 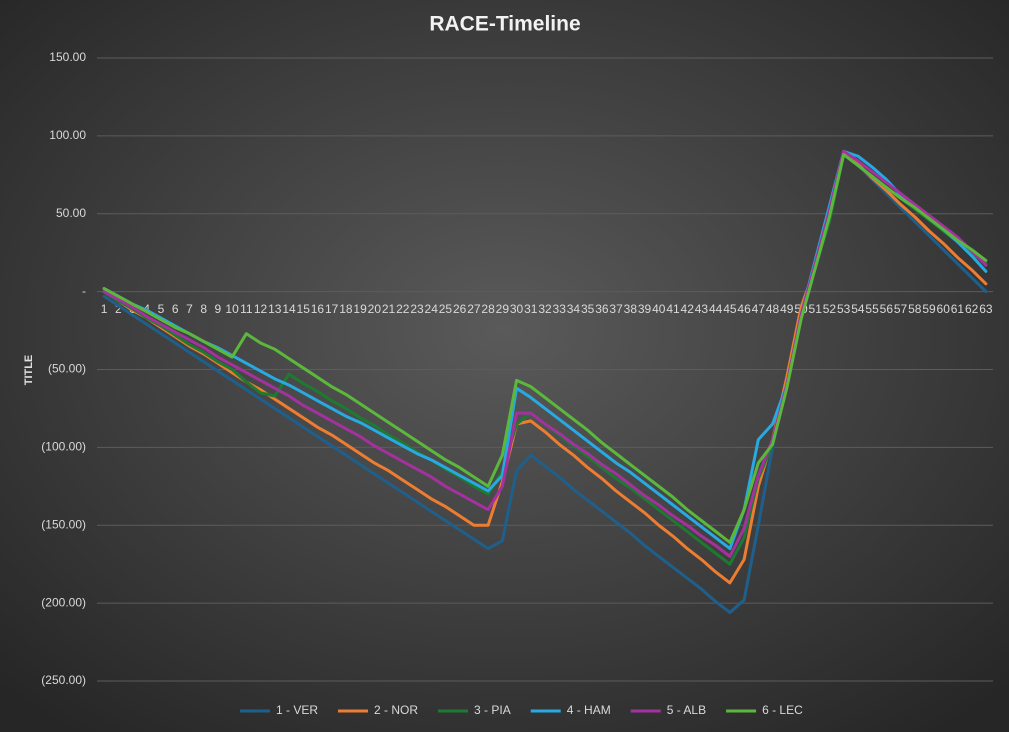 What do you see at coordinates (446, 309) in the screenshot?
I see `x-tick-label: 25` at bounding box center [446, 309].